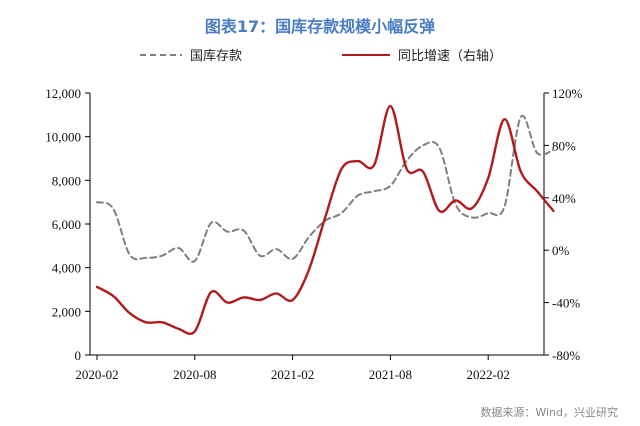  I want to click on left-tick-label: 2,000, so click(66, 311).